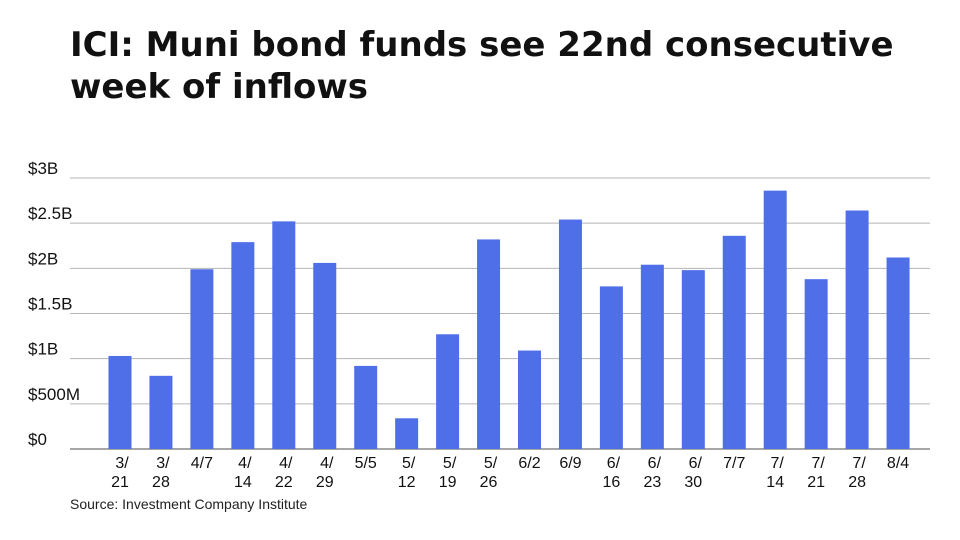  What do you see at coordinates (161, 473) in the screenshot?
I see `x-tick-label: 3/28` at bounding box center [161, 473].